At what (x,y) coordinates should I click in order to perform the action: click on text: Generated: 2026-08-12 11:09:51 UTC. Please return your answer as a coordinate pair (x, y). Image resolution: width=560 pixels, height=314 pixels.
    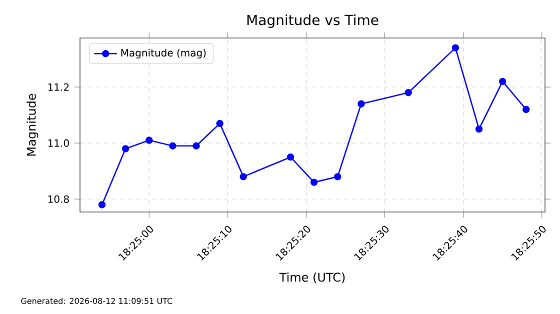
    Looking at the image, I should click on (96, 301).